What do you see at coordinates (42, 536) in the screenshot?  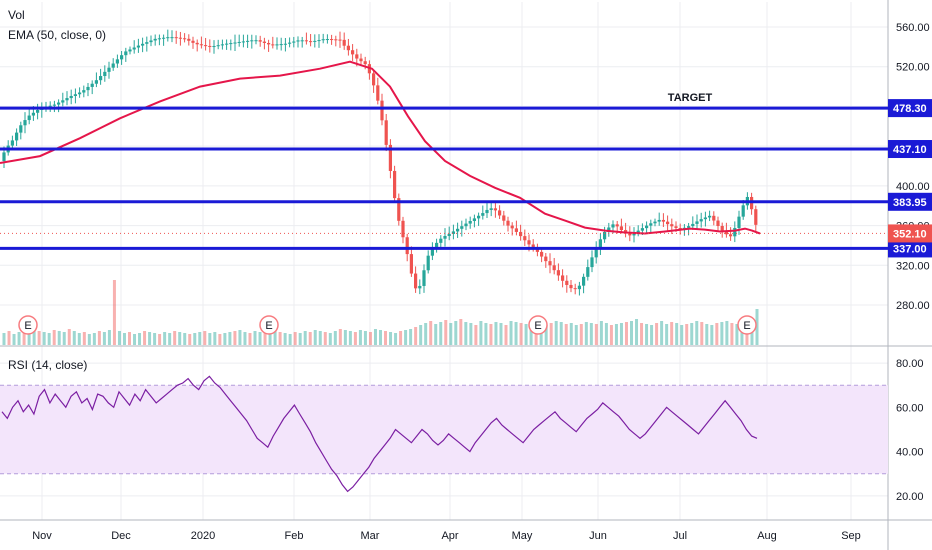 I see `time-tick-label: Nov` at bounding box center [42, 536].